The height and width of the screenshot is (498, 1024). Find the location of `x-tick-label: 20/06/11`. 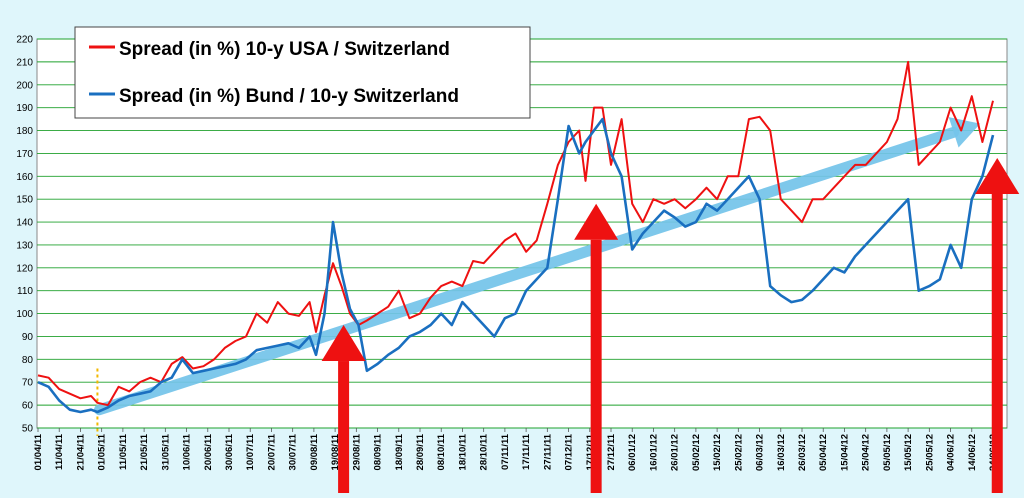

x-tick-label: 20/06/11 is located at coordinates (208, 451).